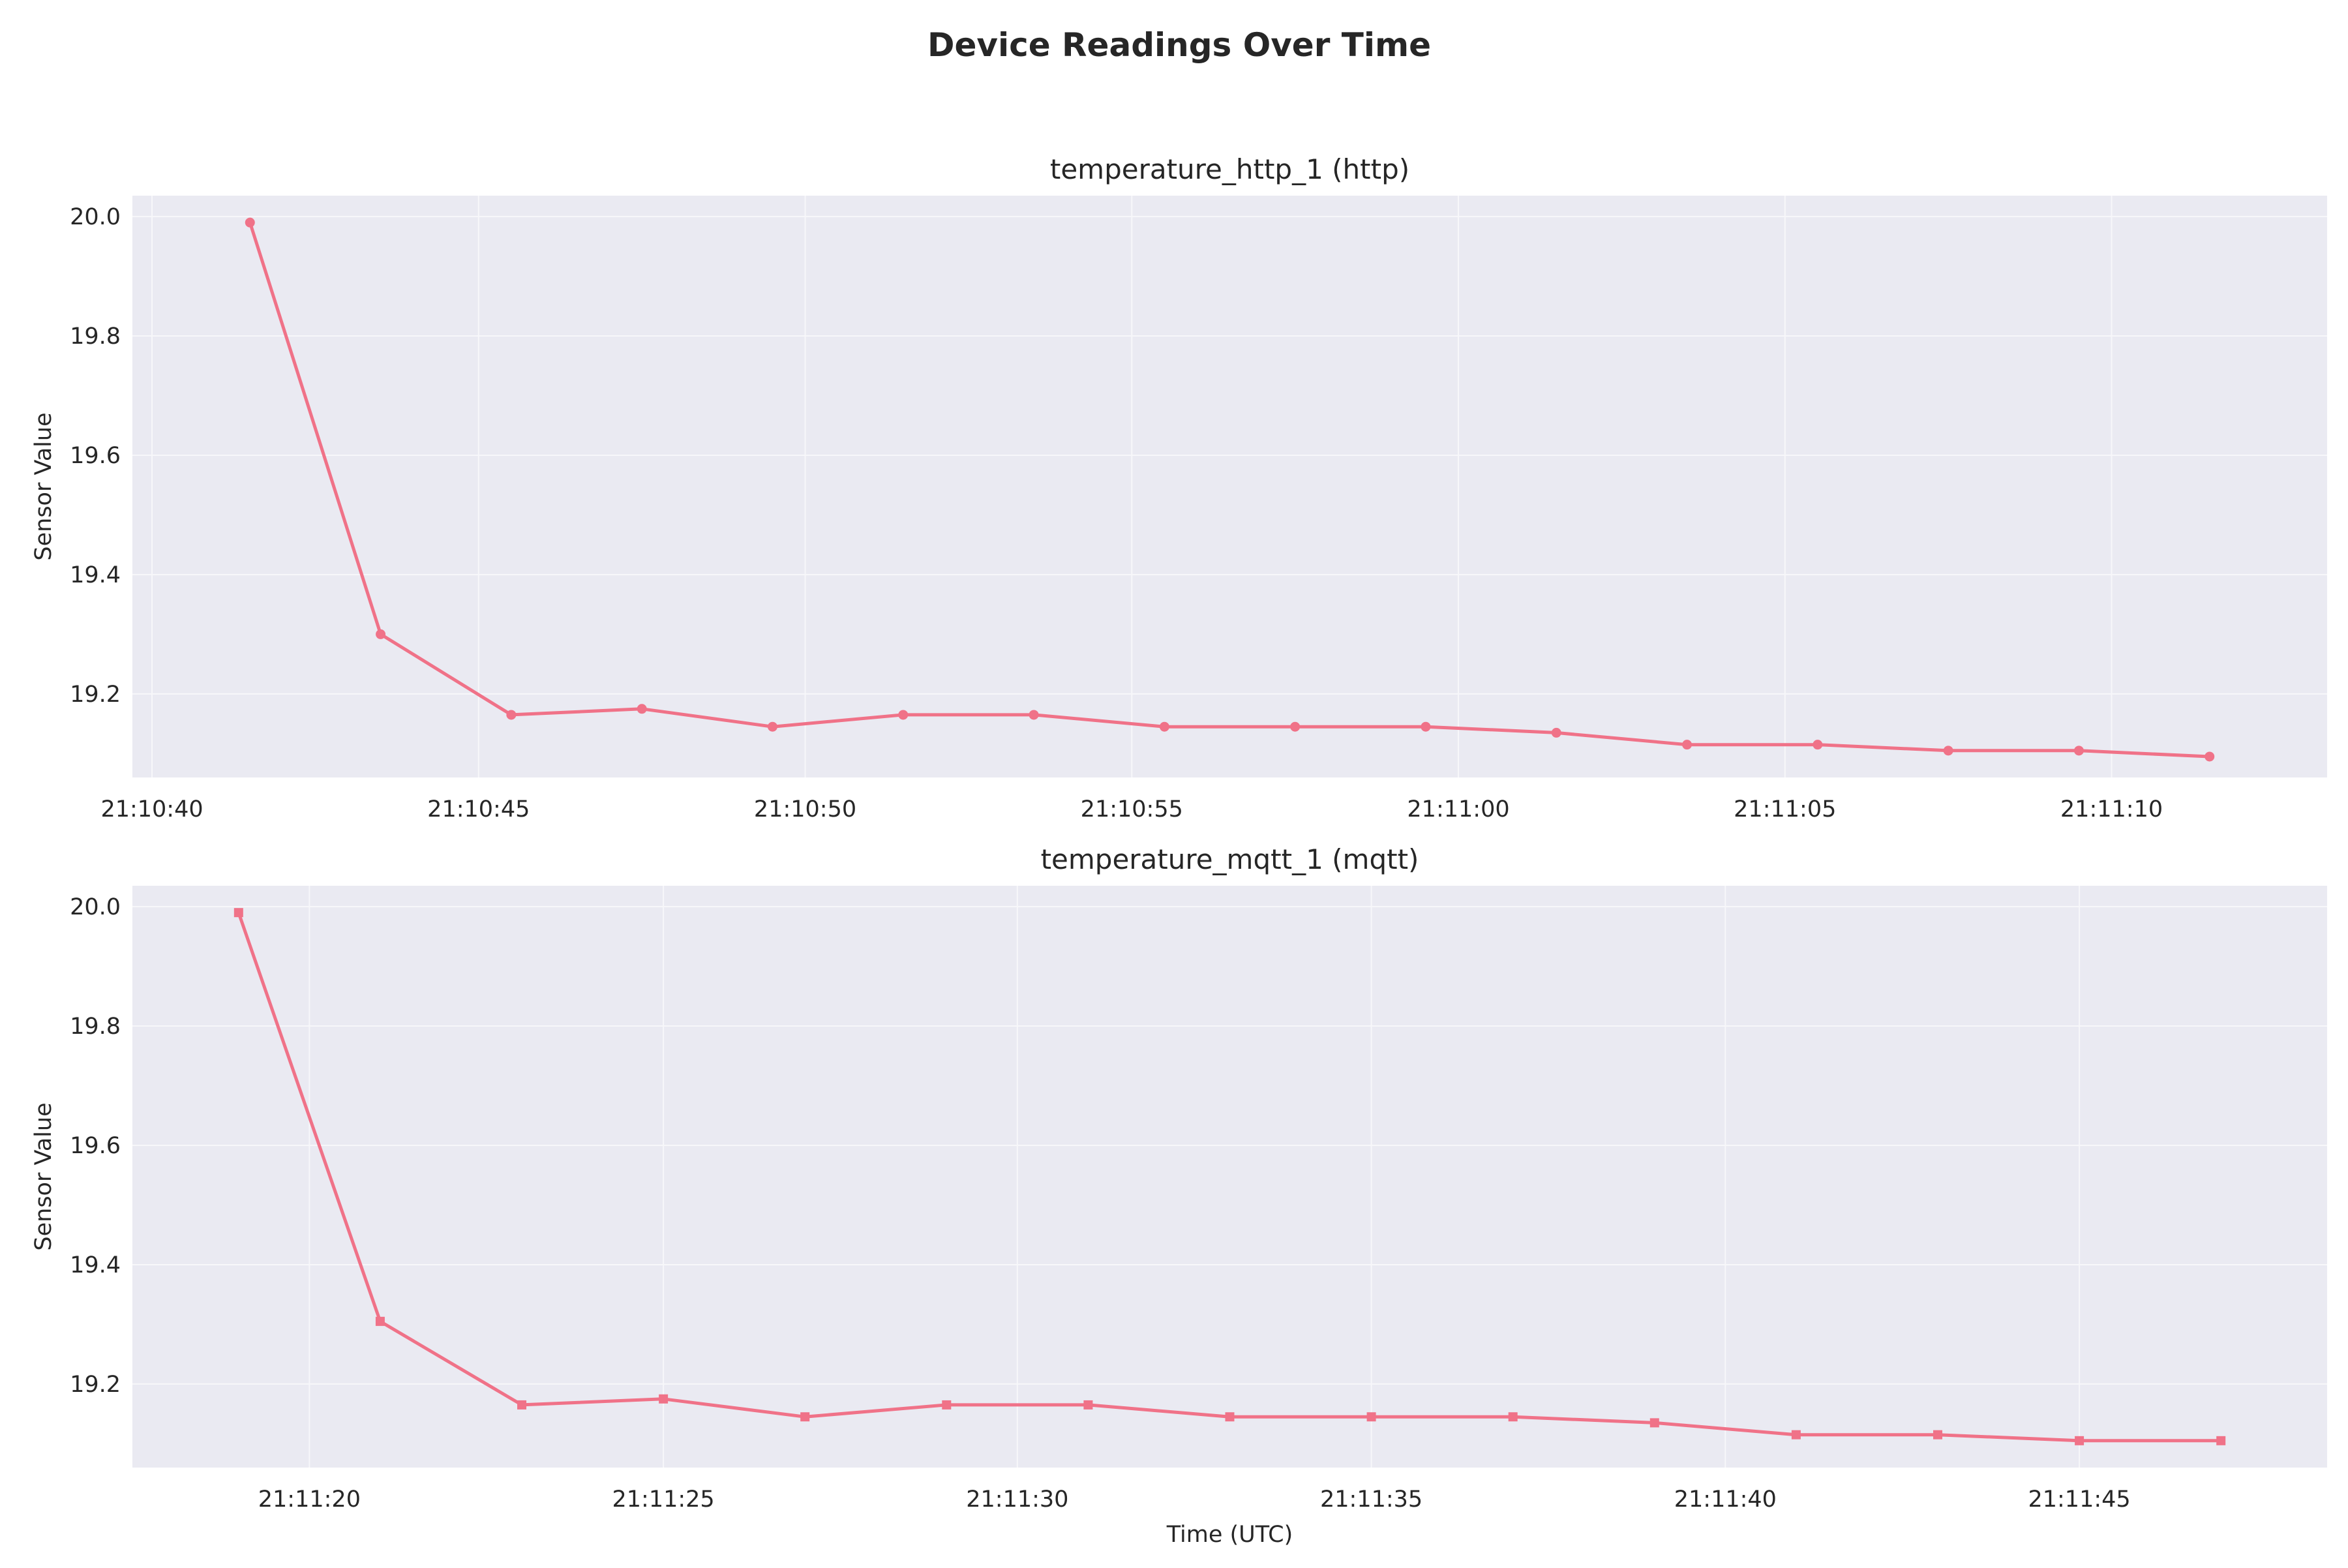 Image resolution: width=2348 pixels, height=1568 pixels. I want to click on x-tick-label: 21:11:30, so click(1017, 1499).